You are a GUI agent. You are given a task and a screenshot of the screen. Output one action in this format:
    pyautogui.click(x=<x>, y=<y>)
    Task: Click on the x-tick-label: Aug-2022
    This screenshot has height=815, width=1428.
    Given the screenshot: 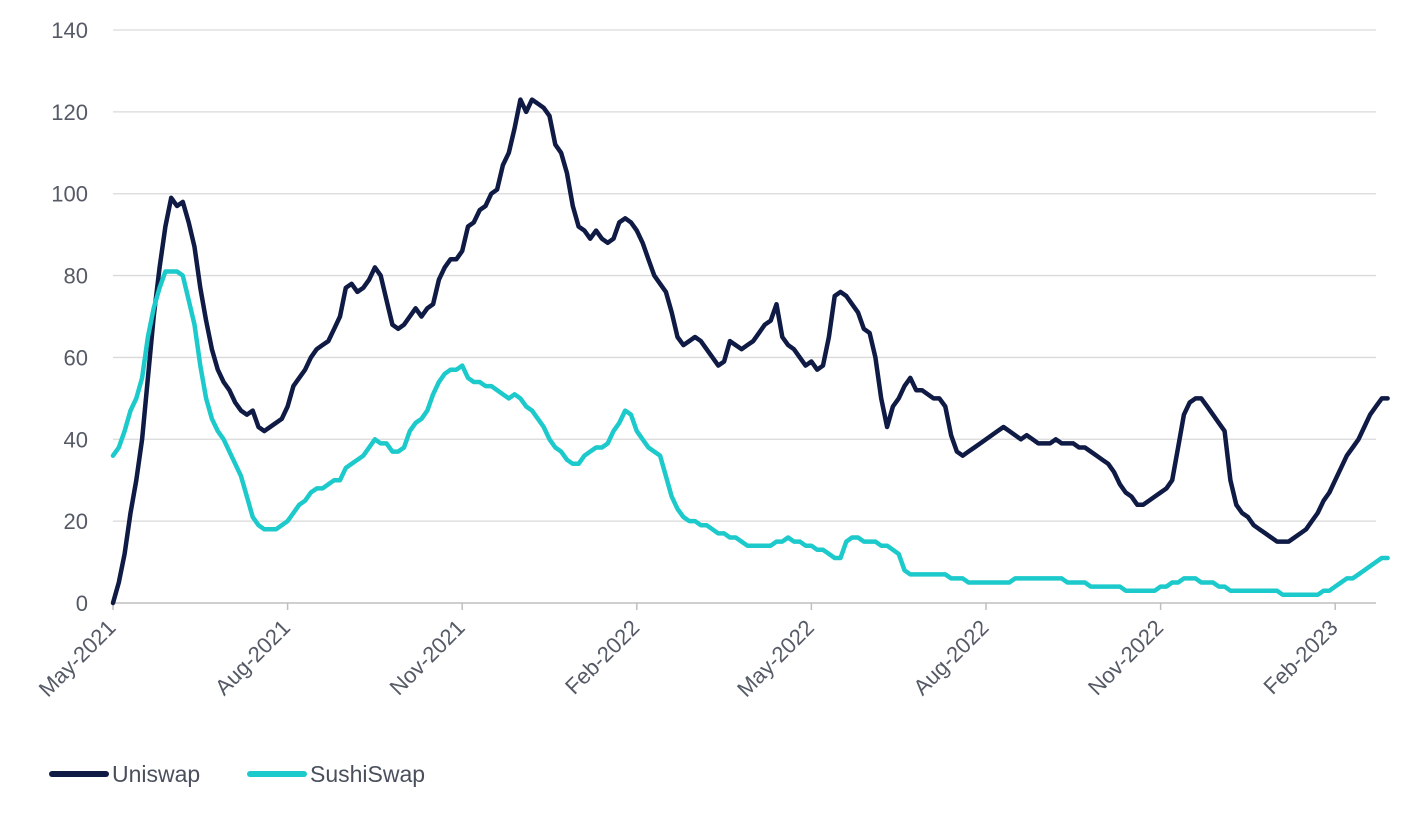 What is the action you would take?
    pyautogui.click(x=950, y=657)
    